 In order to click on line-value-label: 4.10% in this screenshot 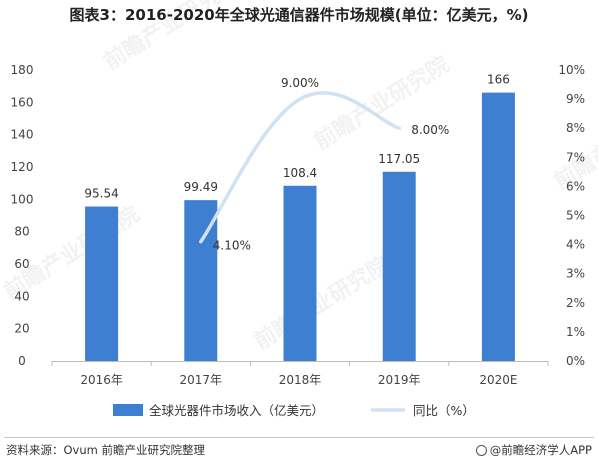, I will do `click(232, 246)`.